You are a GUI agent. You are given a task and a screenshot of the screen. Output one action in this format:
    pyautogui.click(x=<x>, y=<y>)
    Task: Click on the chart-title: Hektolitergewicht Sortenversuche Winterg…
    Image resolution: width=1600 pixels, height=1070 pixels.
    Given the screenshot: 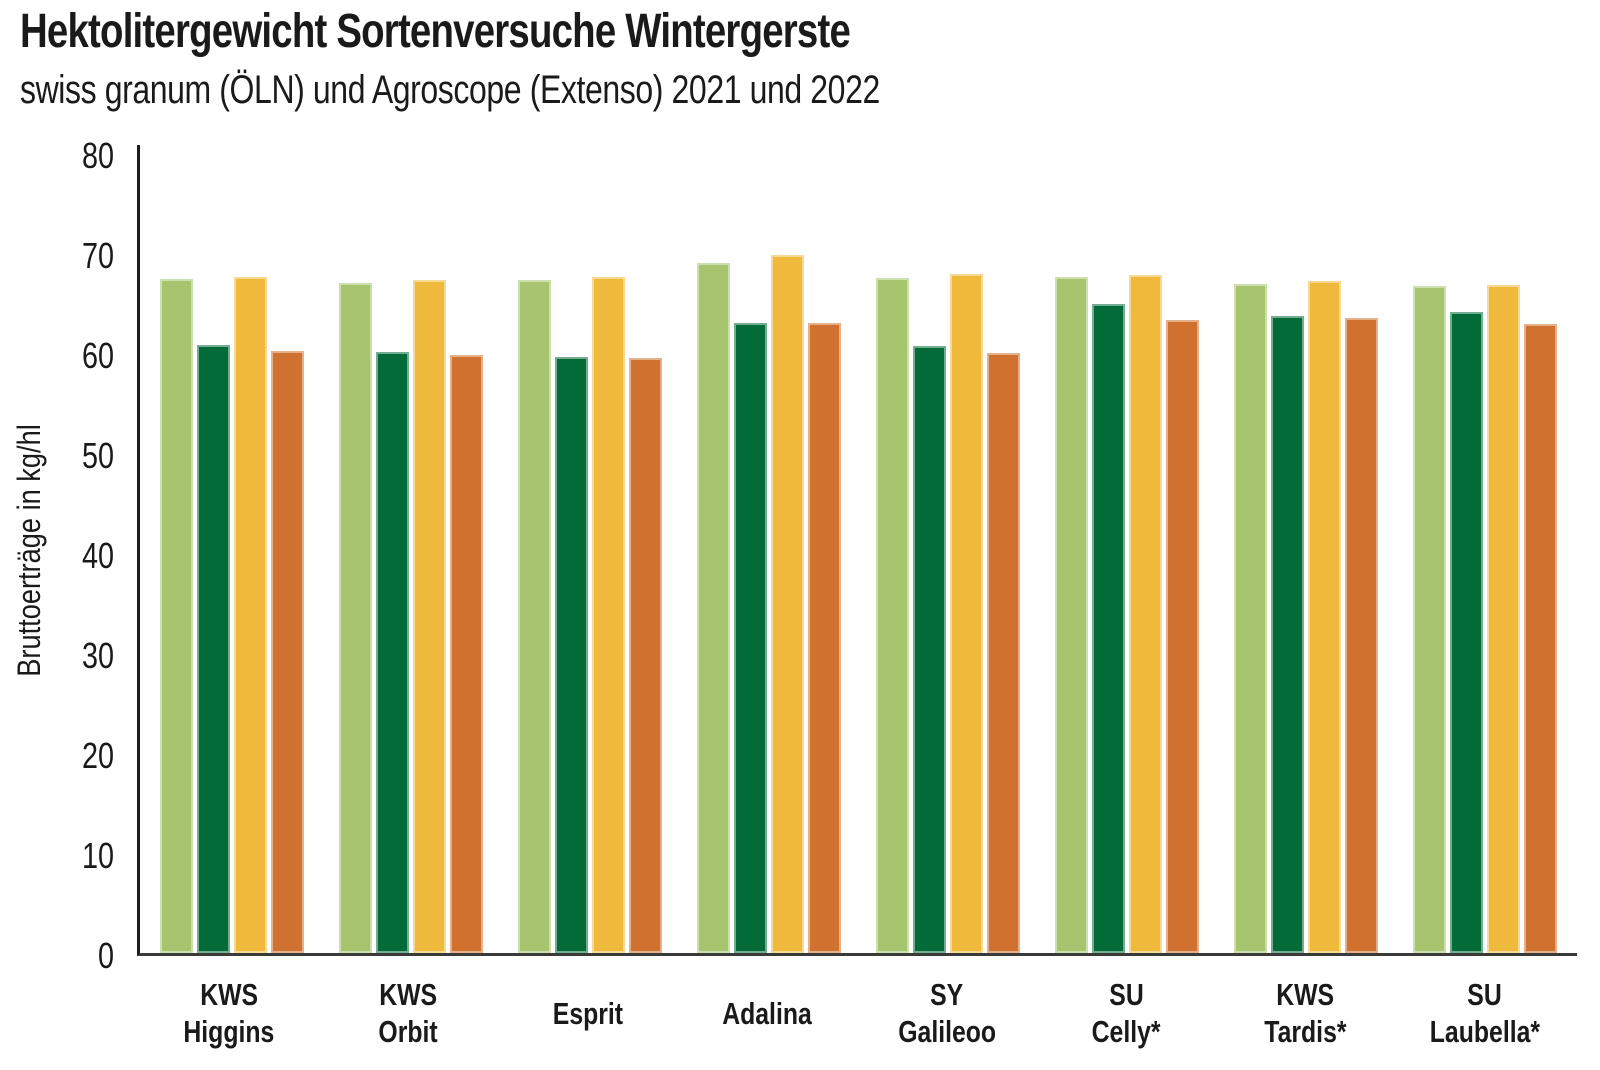 What is the action you would take?
    pyautogui.click(x=435, y=31)
    